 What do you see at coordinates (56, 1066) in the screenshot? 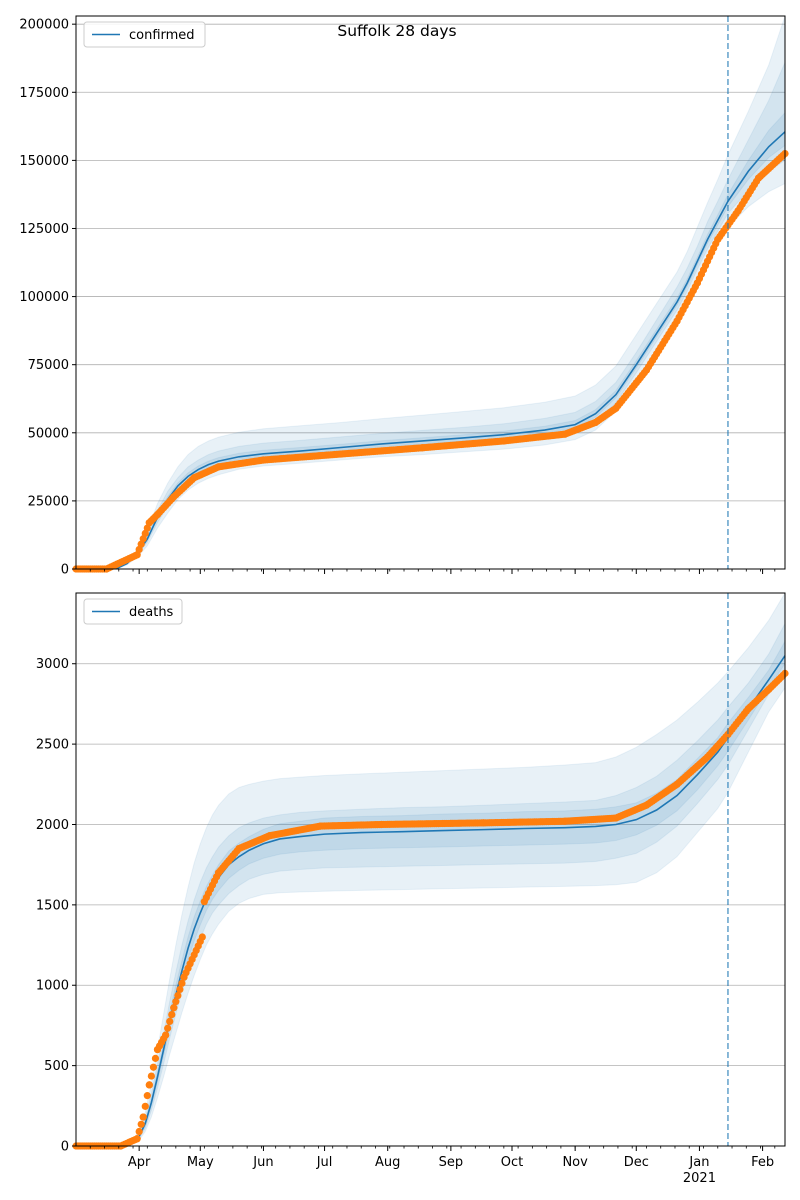
I see `y-tick-label: 500` at bounding box center [56, 1066].